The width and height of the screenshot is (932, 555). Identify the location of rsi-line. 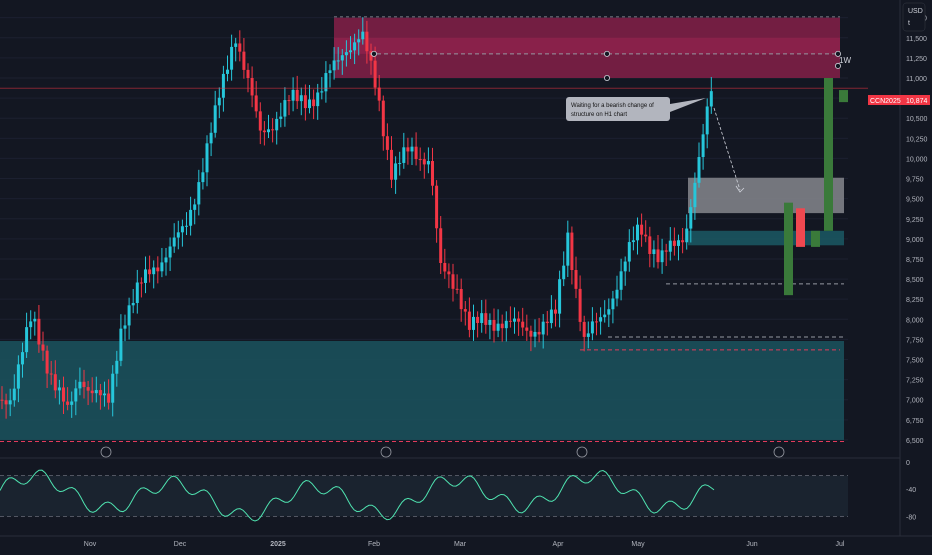
(357, 495).